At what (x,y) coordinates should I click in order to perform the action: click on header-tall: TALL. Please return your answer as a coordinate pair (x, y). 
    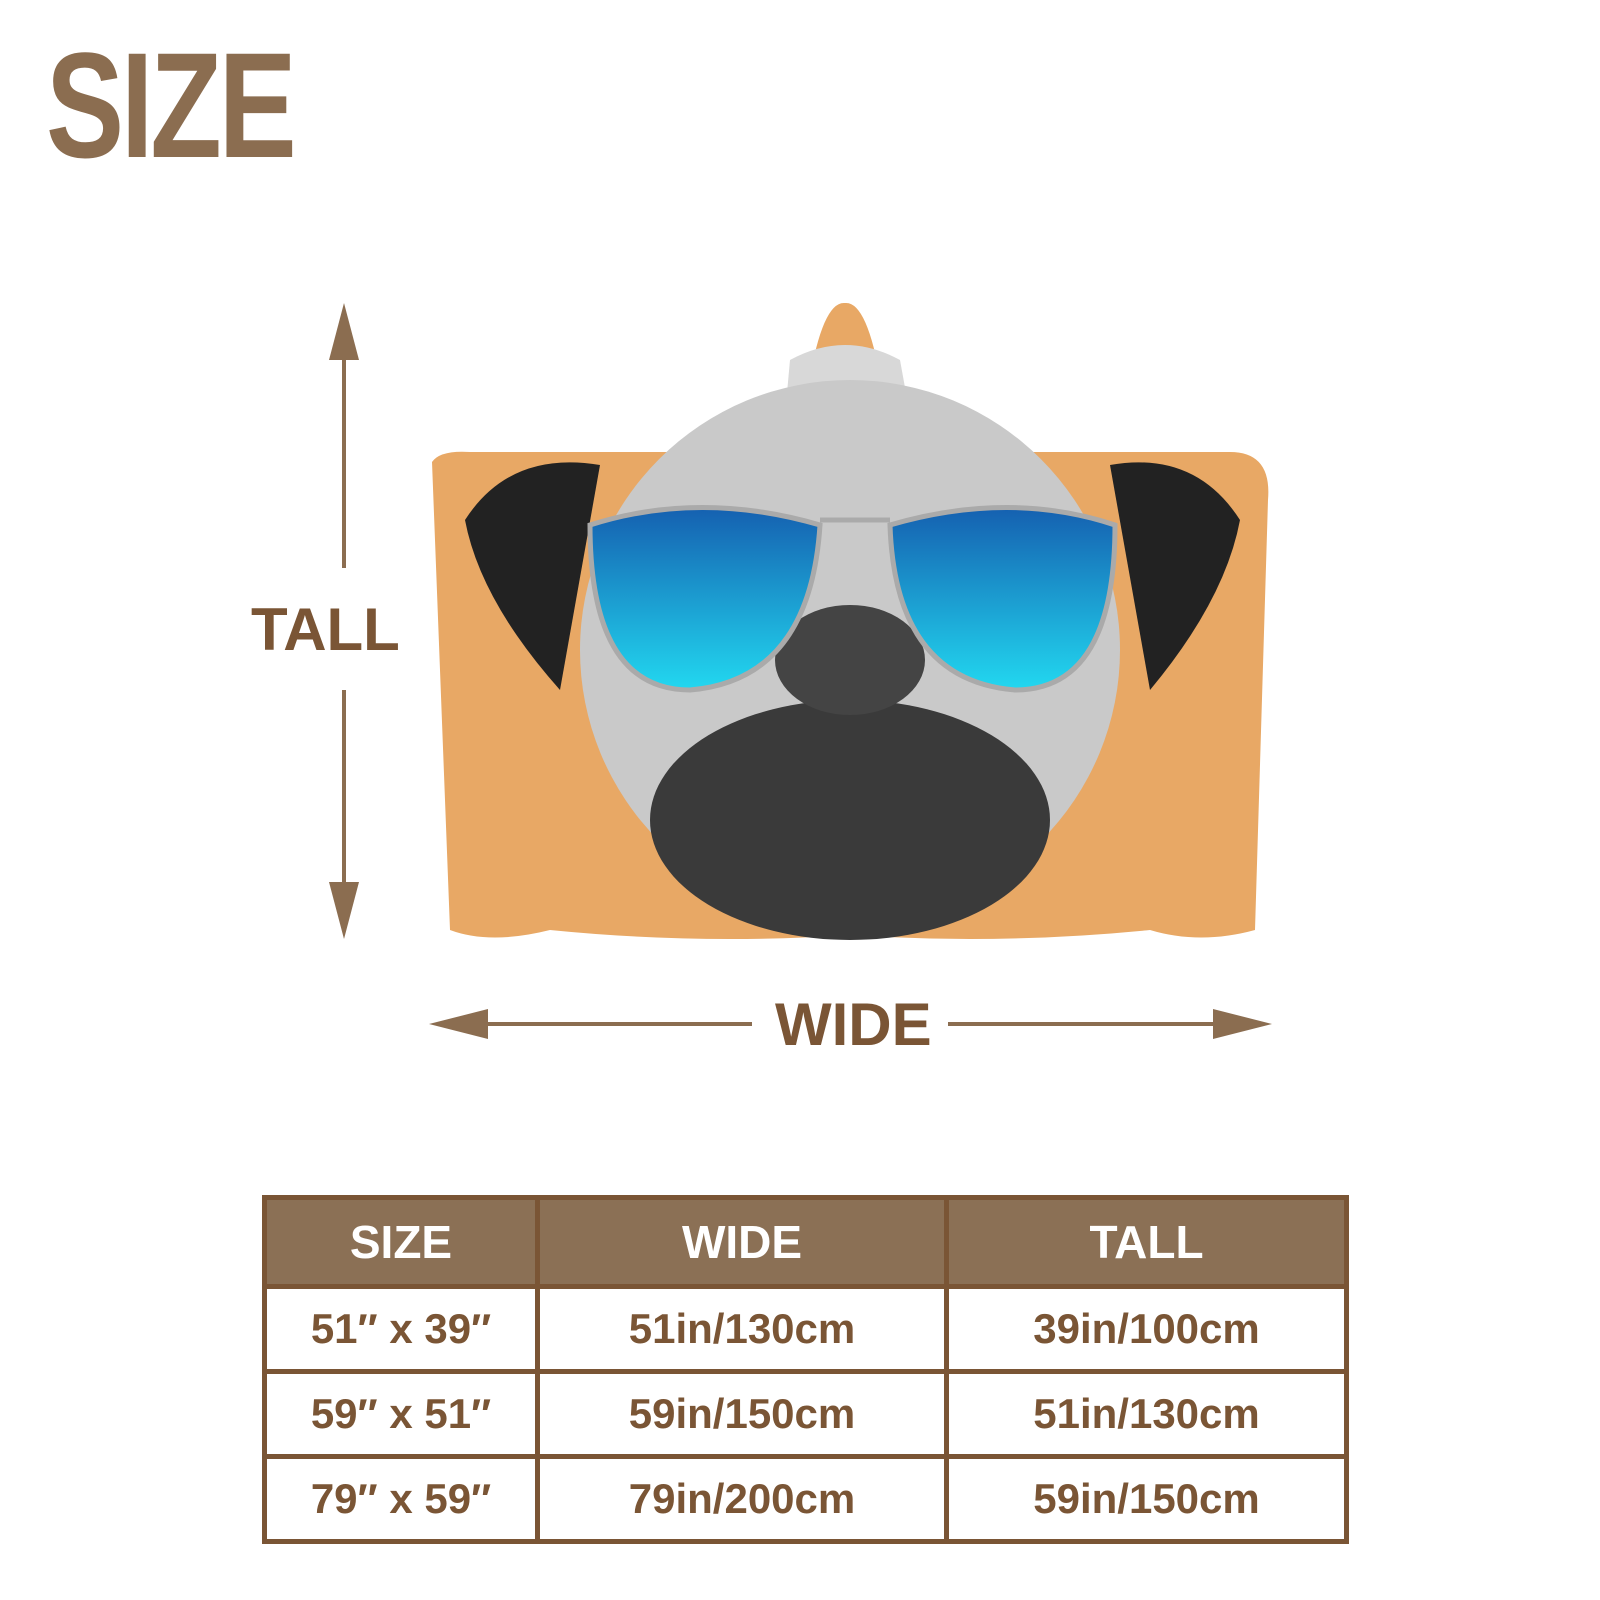
    Looking at the image, I should click on (1146, 1242).